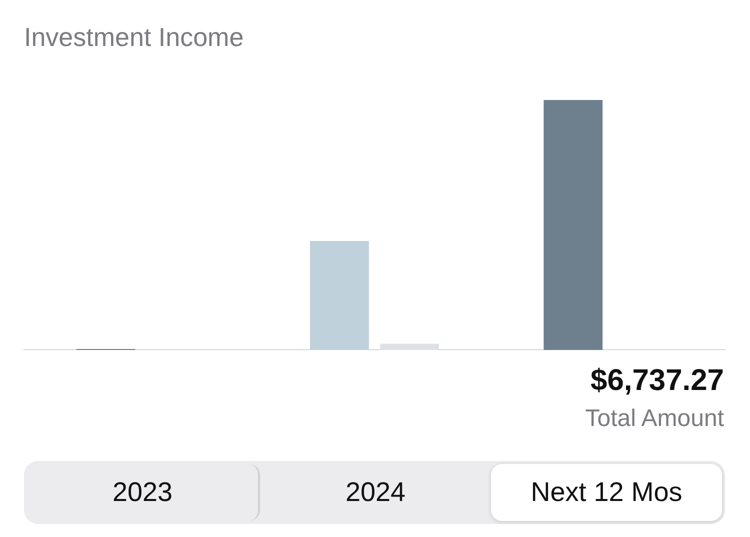  What do you see at coordinates (134, 37) in the screenshot?
I see `chart-title: Investment Income` at bounding box center [134, 37].